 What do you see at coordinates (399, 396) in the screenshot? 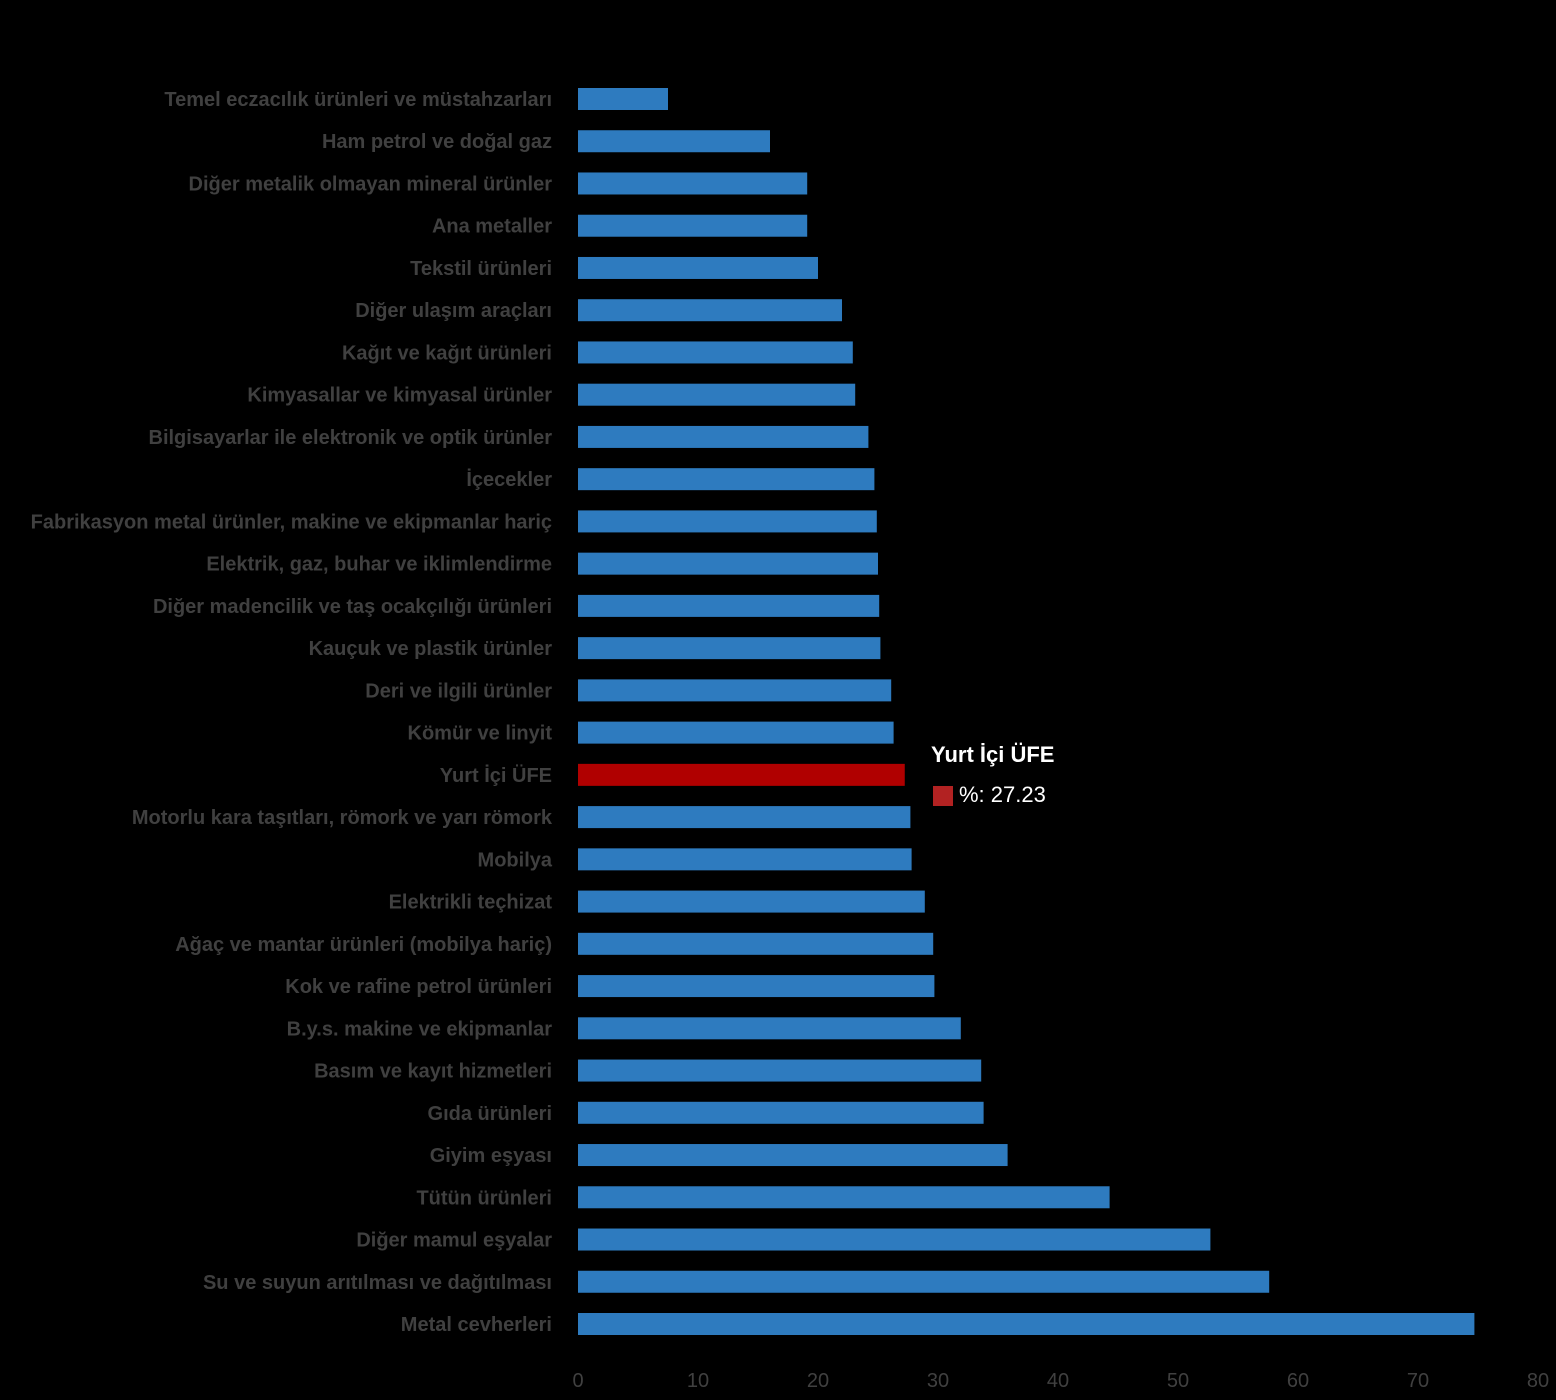
I see `category-label: Kimyasallar ve kimyasal ürünler` at bounding box center [399, 396].